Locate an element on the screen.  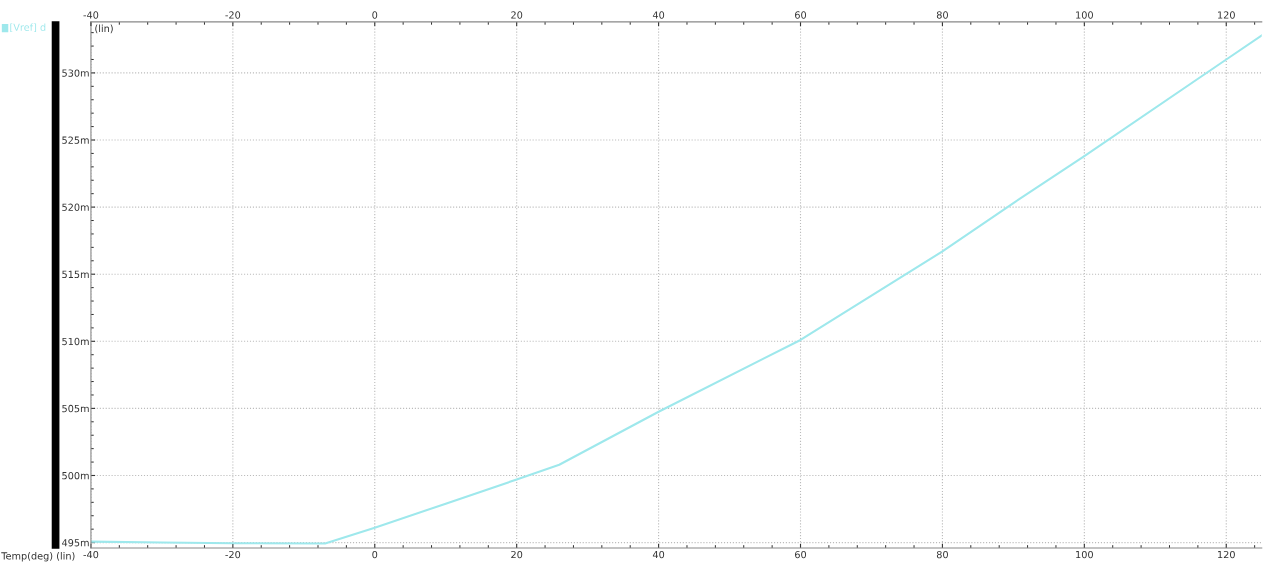
x-tick-label: 80 is located at coordinates (942, 554).